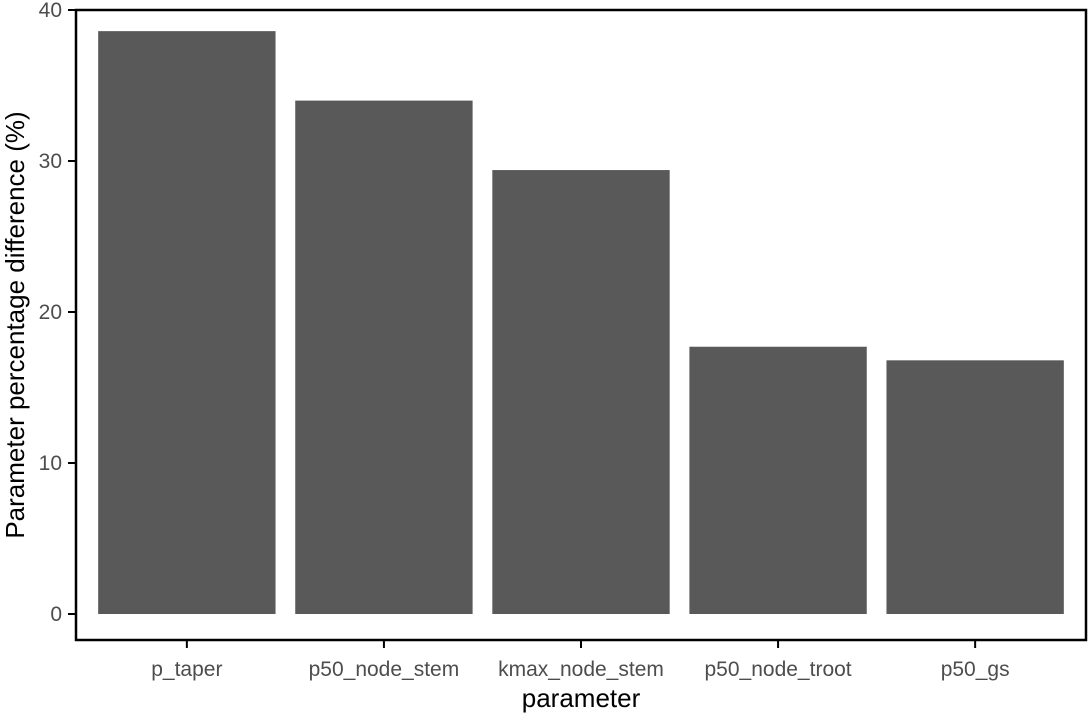  Describe the element at coordinates (778, 480) in the screenshot. I see `bar-p50-node-troot` at that location.